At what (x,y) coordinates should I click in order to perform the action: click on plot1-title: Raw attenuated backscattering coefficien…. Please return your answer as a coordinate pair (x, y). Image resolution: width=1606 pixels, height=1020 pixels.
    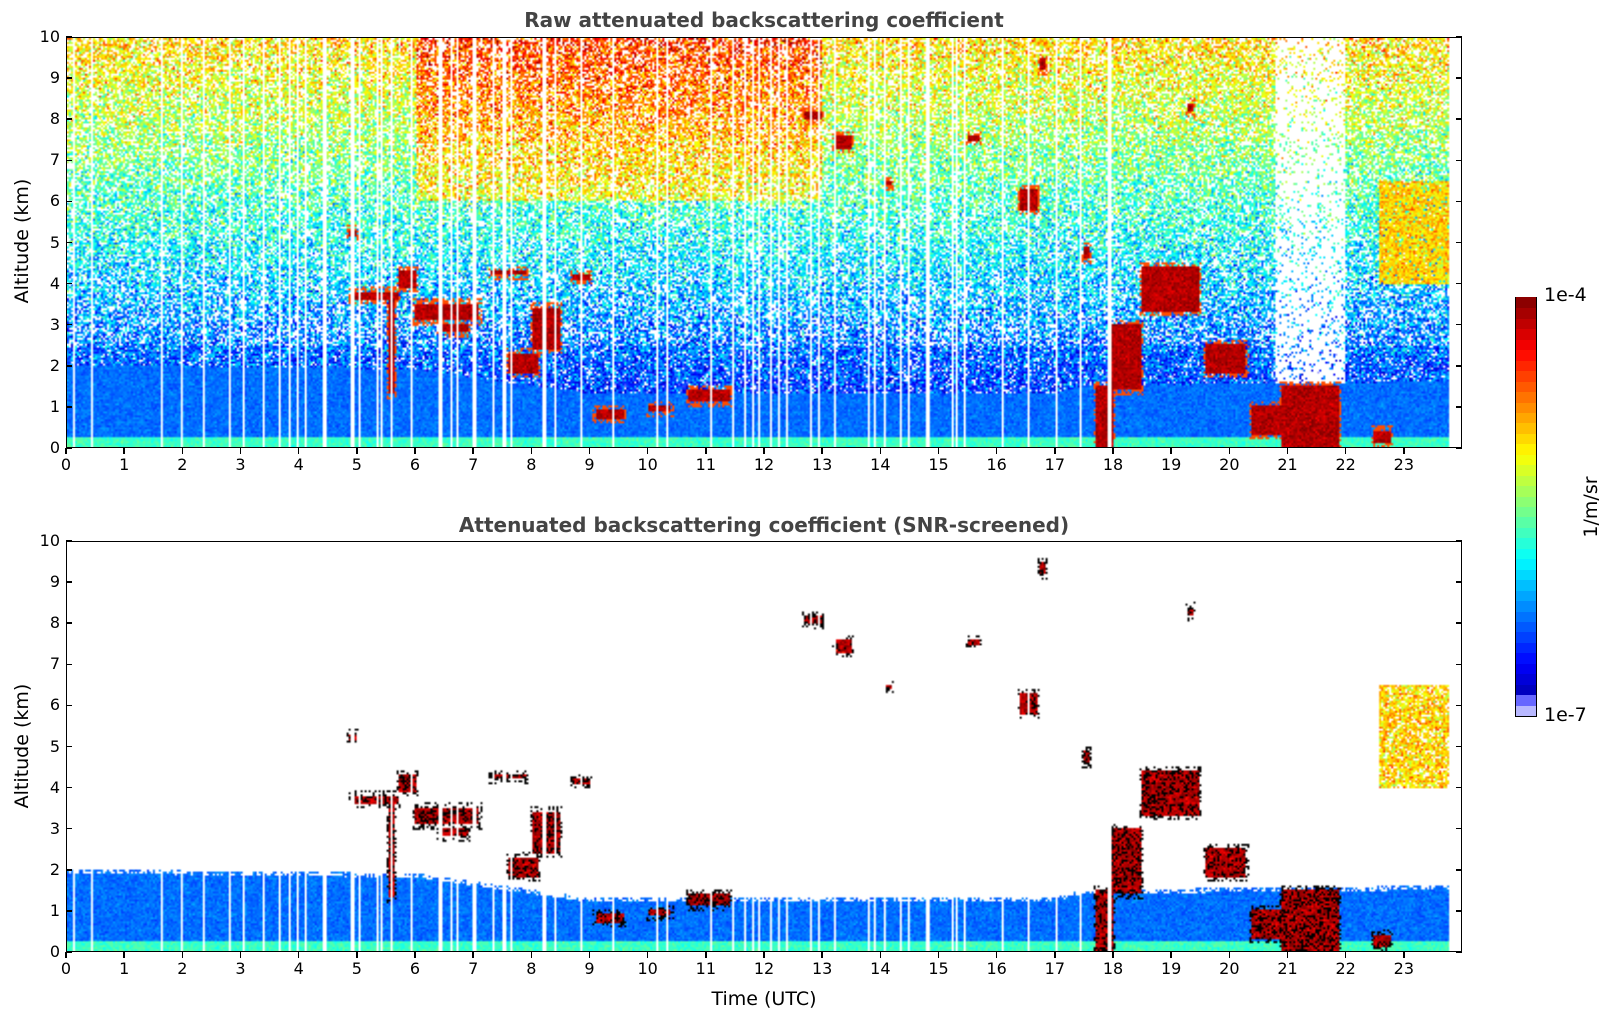
    Looking at the image, I should click on (764, 20).